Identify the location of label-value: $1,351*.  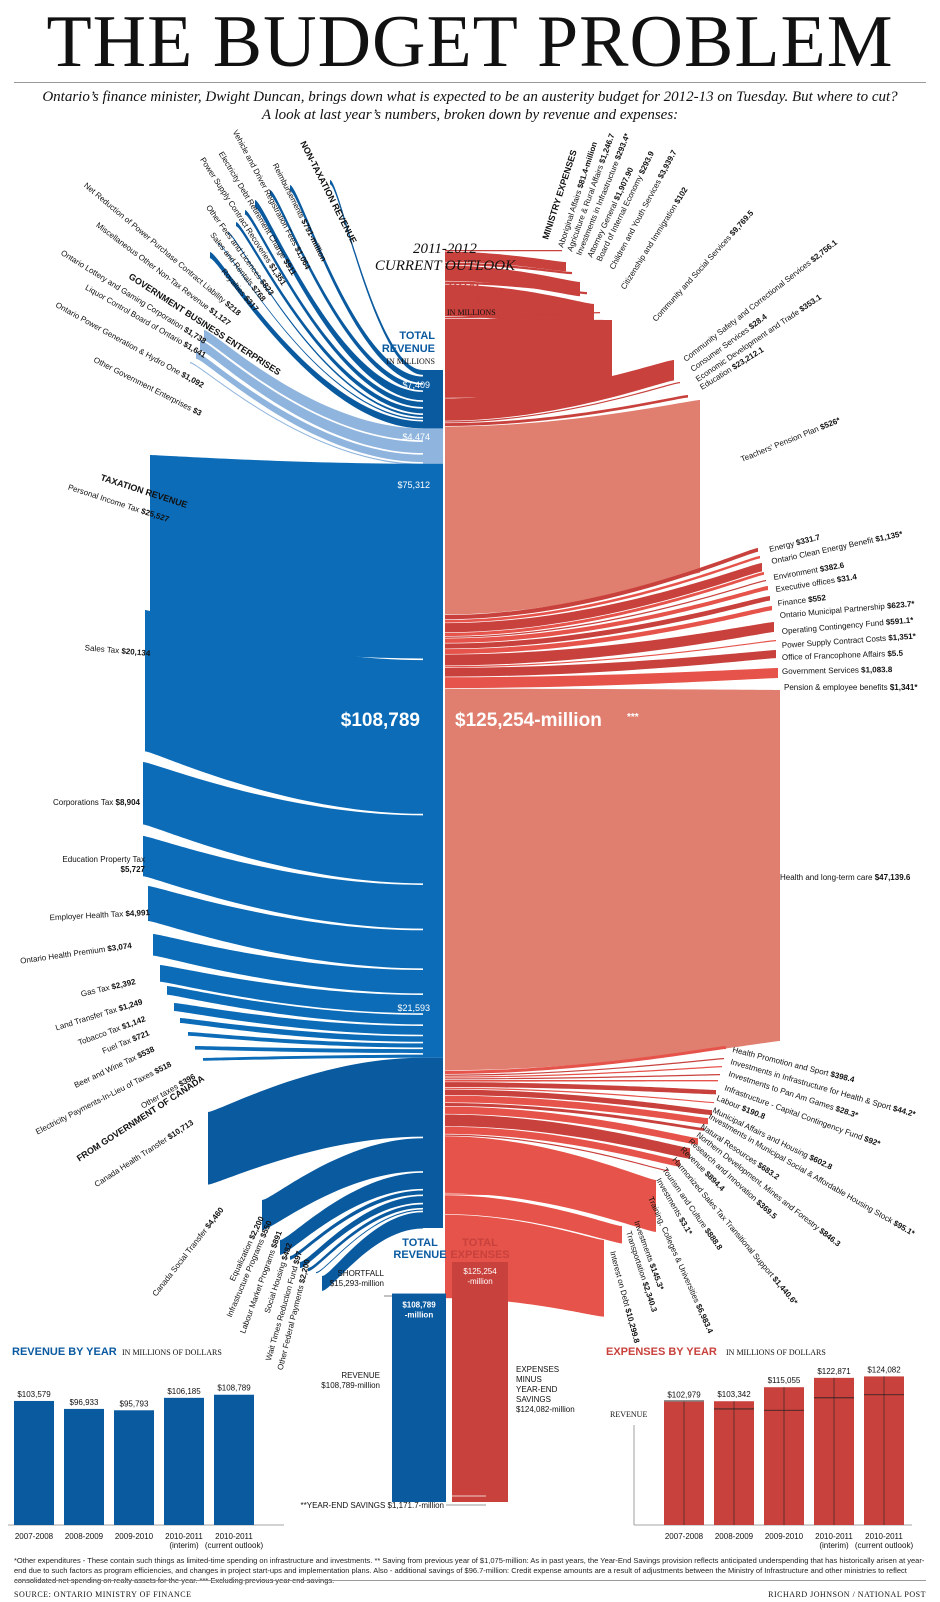
(902, 637).